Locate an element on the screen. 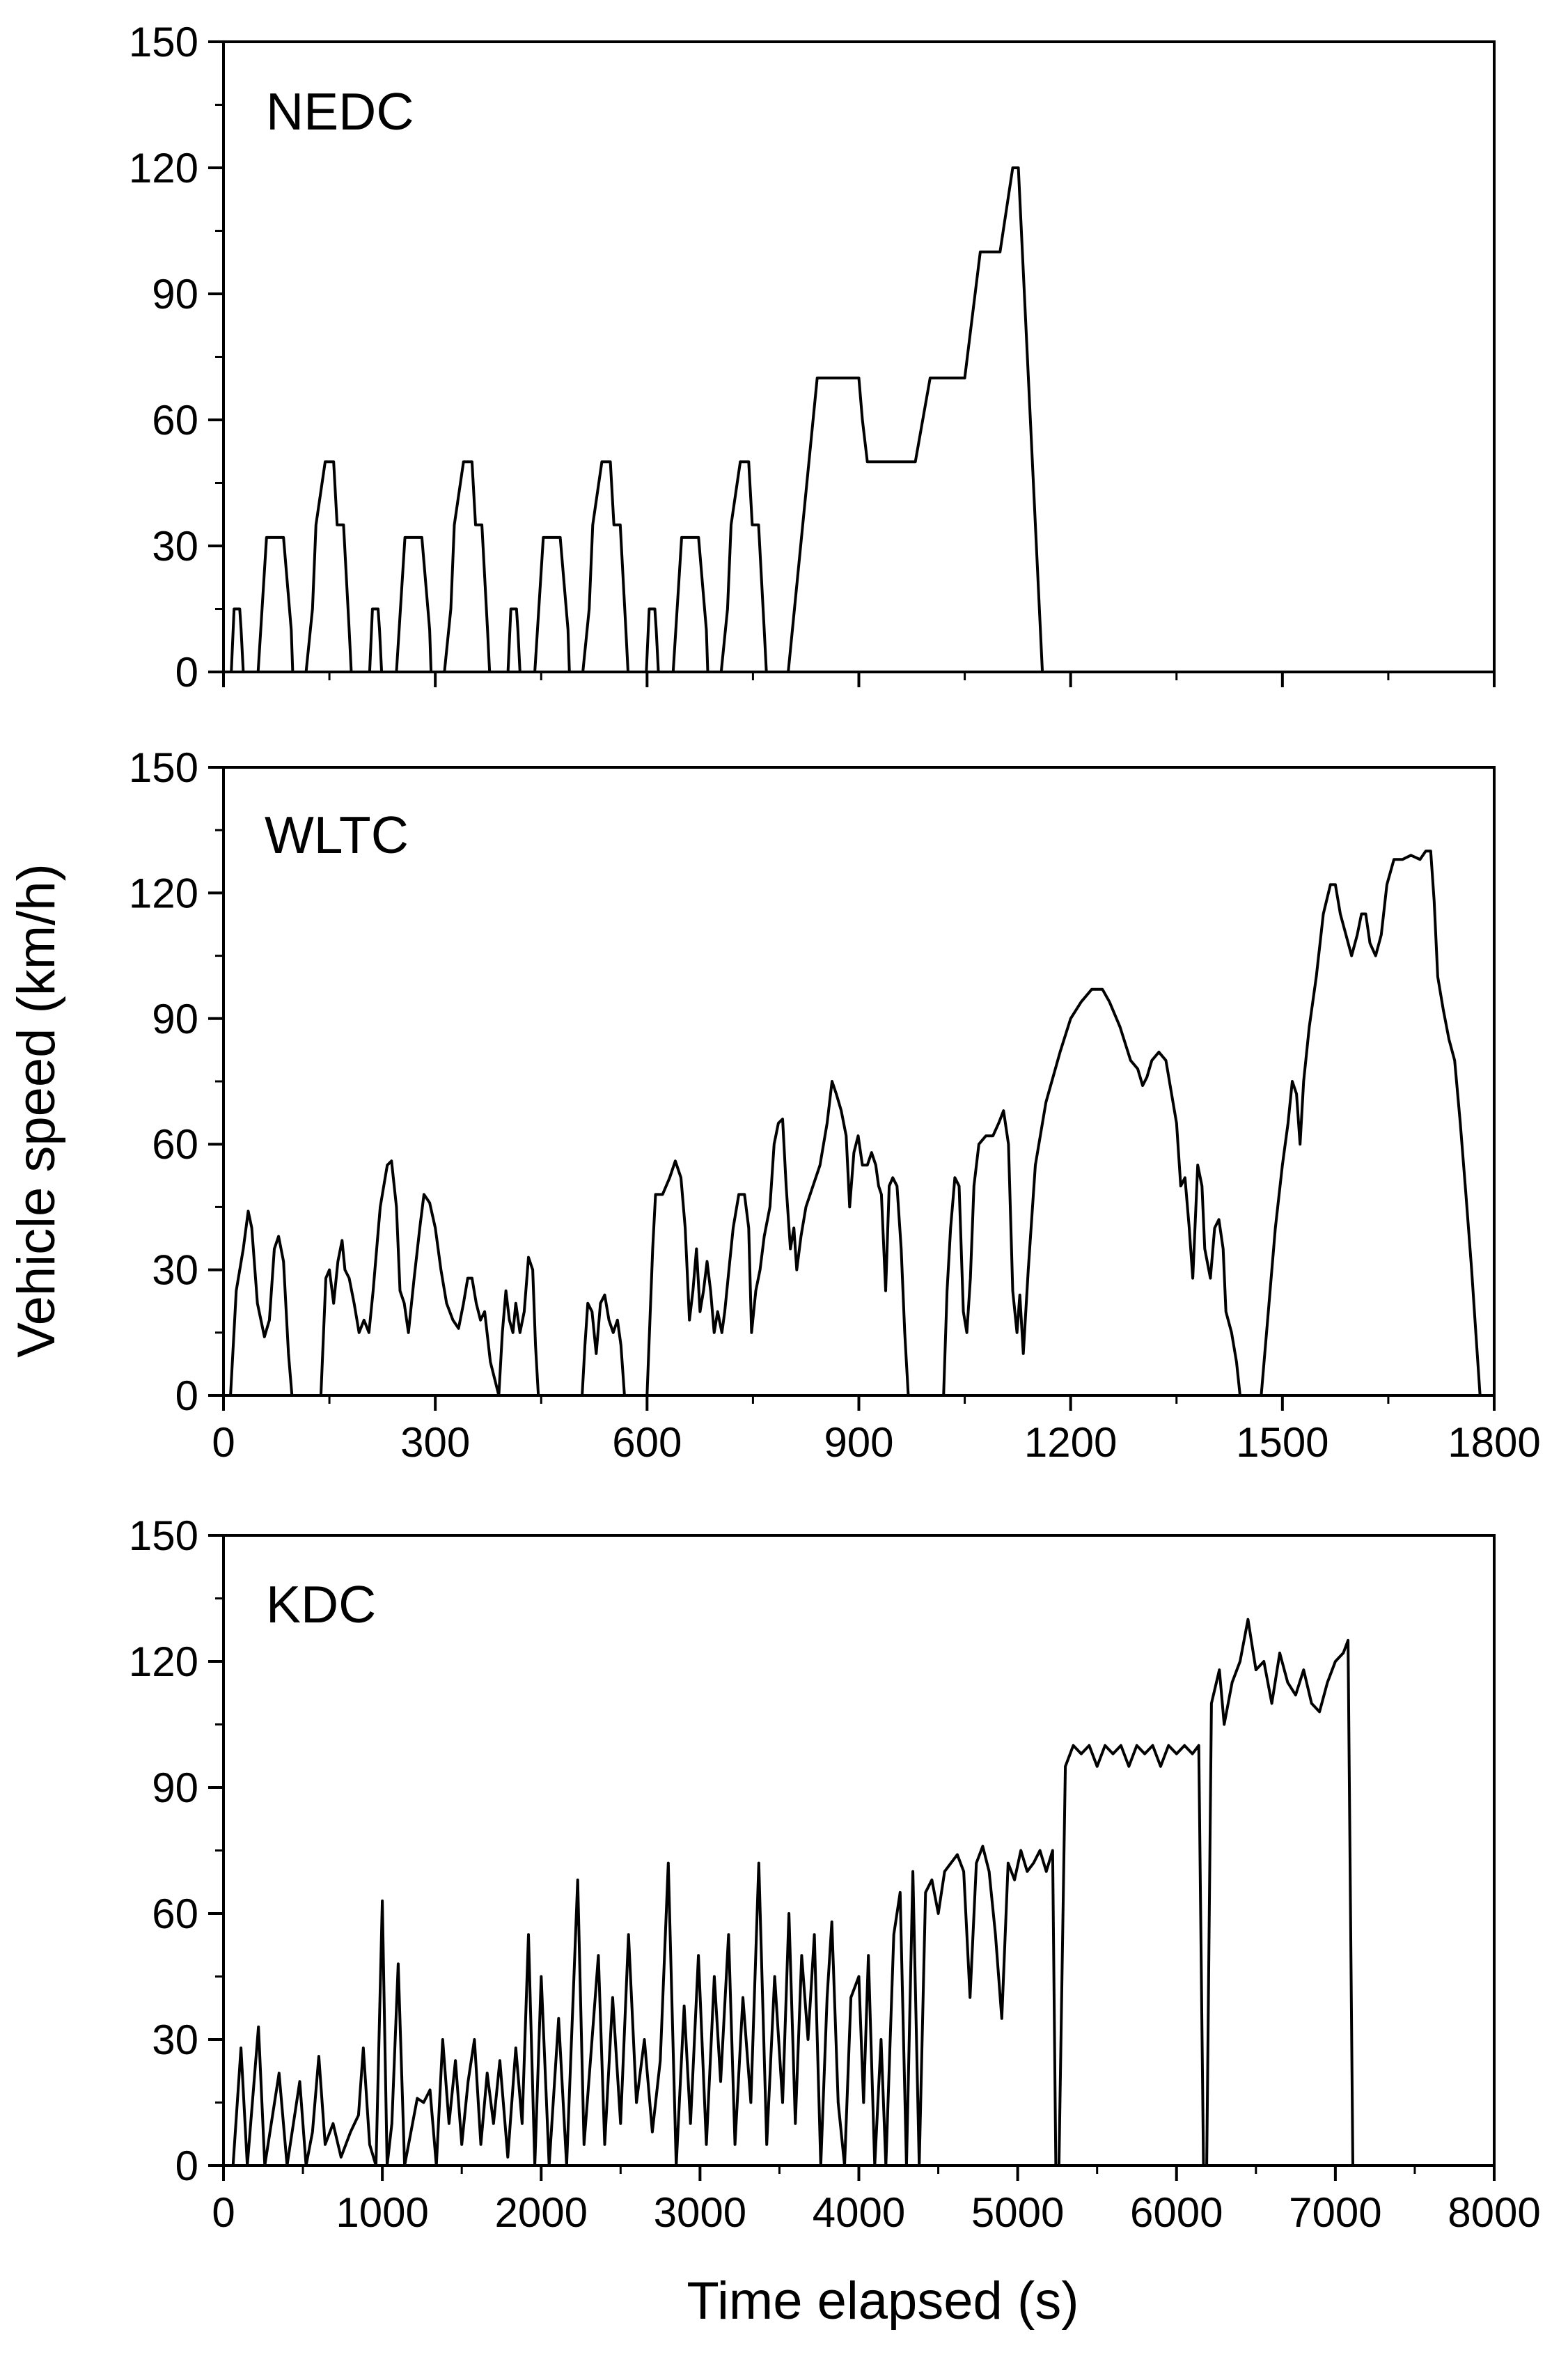  panel-kdc-x-tick-label: 3000 is located at coordinates (700, 2212).